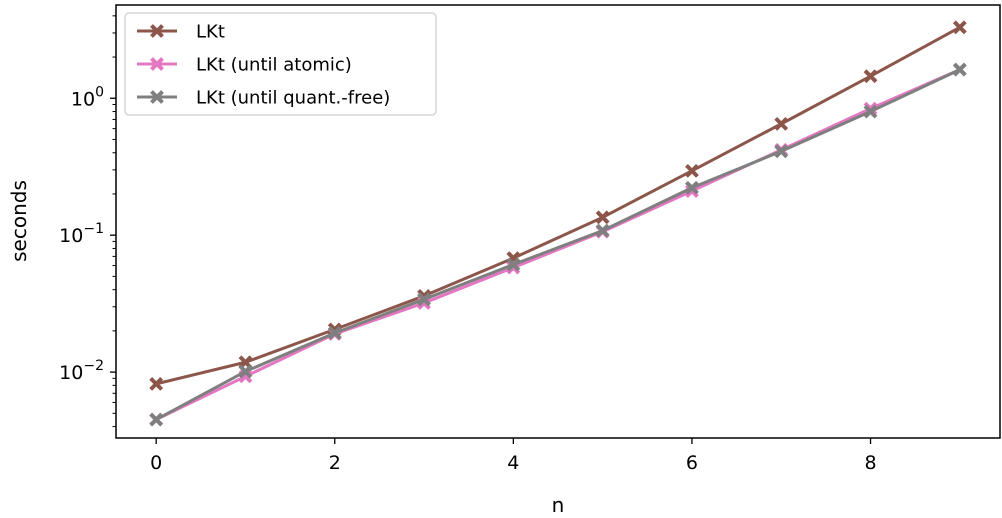 The width and height of the screenshot is (1002, 518). What do you see at coordinates (558, 505) in the screenshot?
I see `x-axis-label: n` at bounding box center [558, 505].